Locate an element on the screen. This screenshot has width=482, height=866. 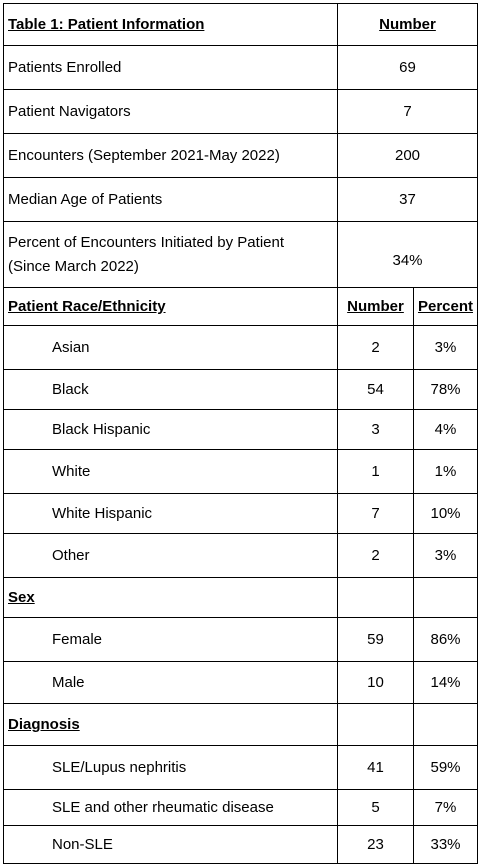
table-row: Male 10 14% is located at coordinates (240, 682).